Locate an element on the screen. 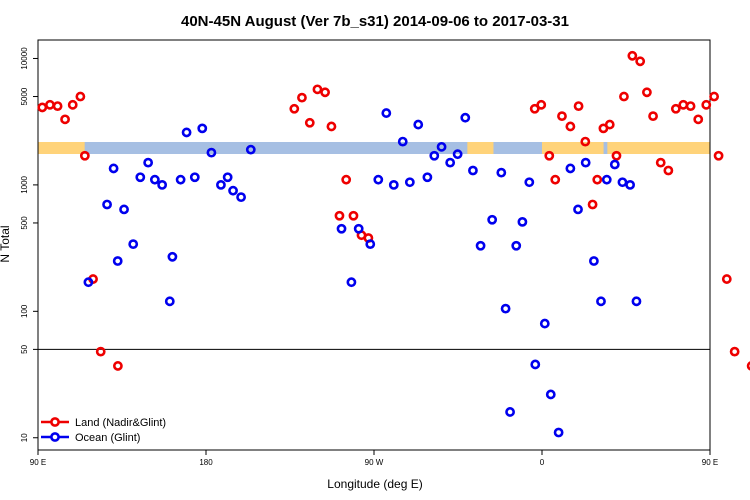  y-tick-label: 100 is located at coordinates (24, 311).